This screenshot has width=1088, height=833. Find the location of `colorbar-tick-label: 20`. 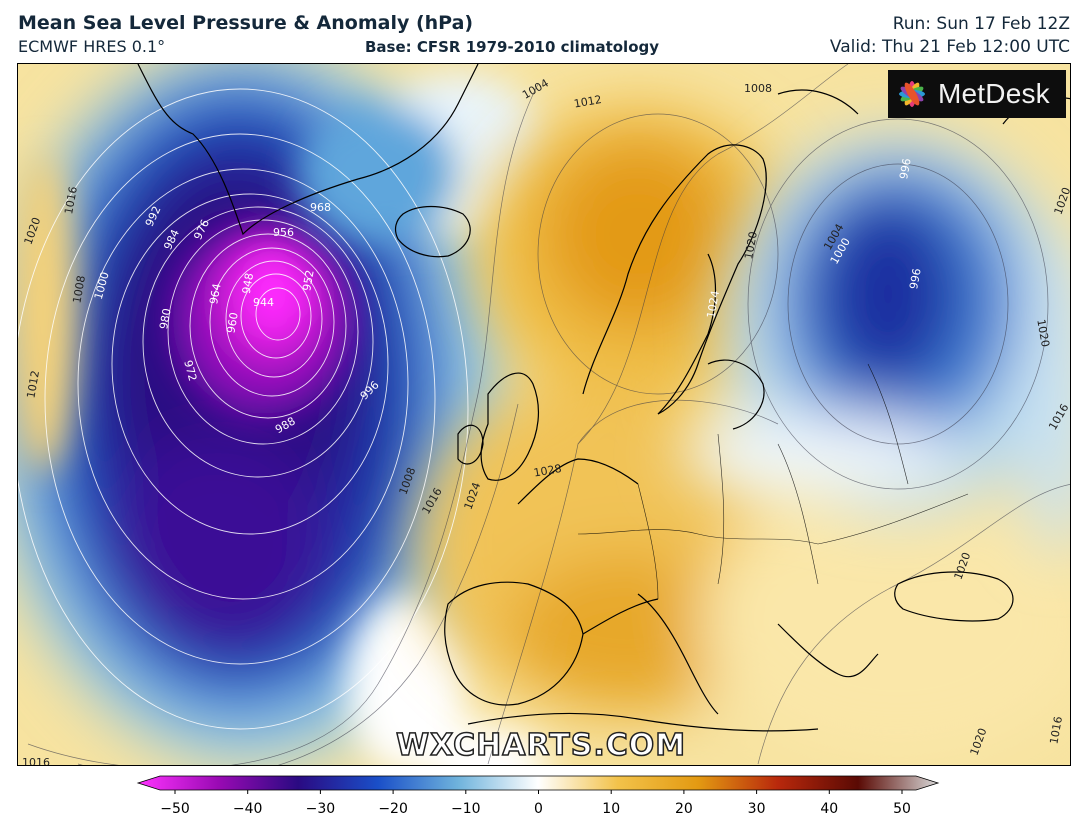

colorbar-tick-label: 20 is located at coordinates (684, 809).